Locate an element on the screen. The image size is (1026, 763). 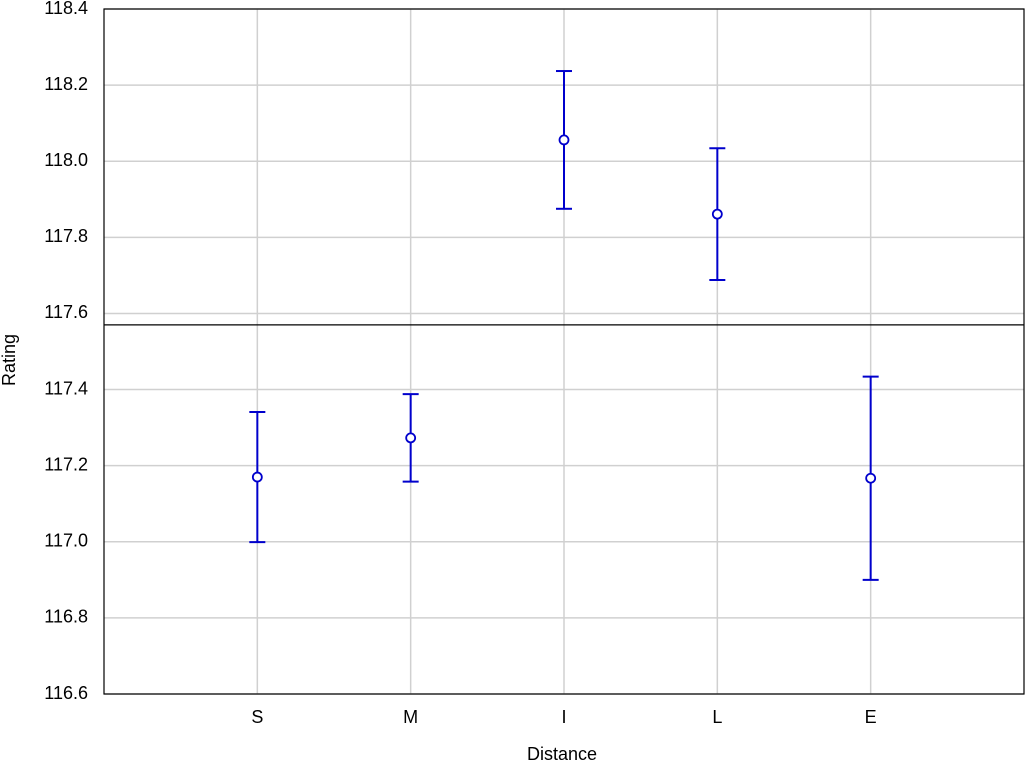
y-tick-label: 117.4 is located at coordinates (66, 388).